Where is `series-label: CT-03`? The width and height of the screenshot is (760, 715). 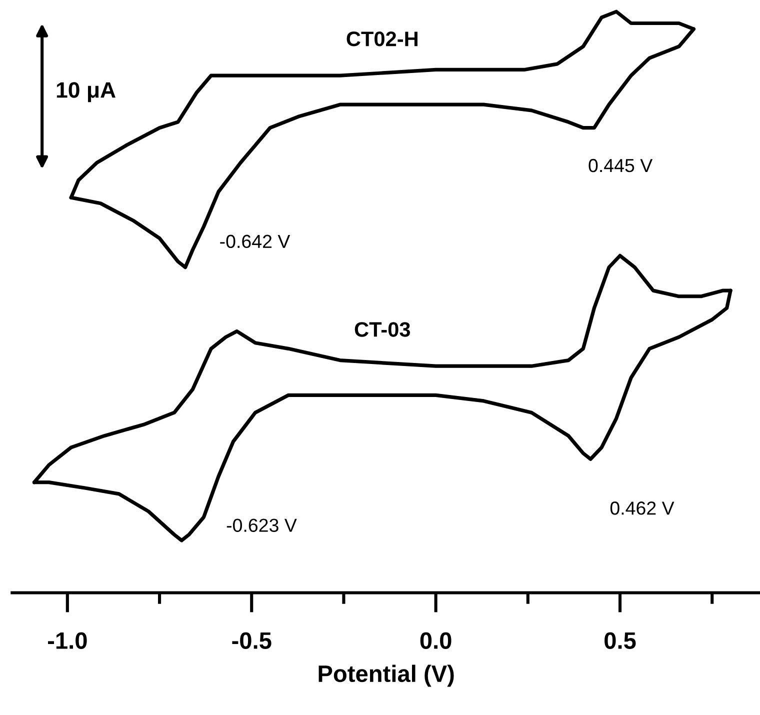 series-label: CT-03 is located at coordinates (382, 329).